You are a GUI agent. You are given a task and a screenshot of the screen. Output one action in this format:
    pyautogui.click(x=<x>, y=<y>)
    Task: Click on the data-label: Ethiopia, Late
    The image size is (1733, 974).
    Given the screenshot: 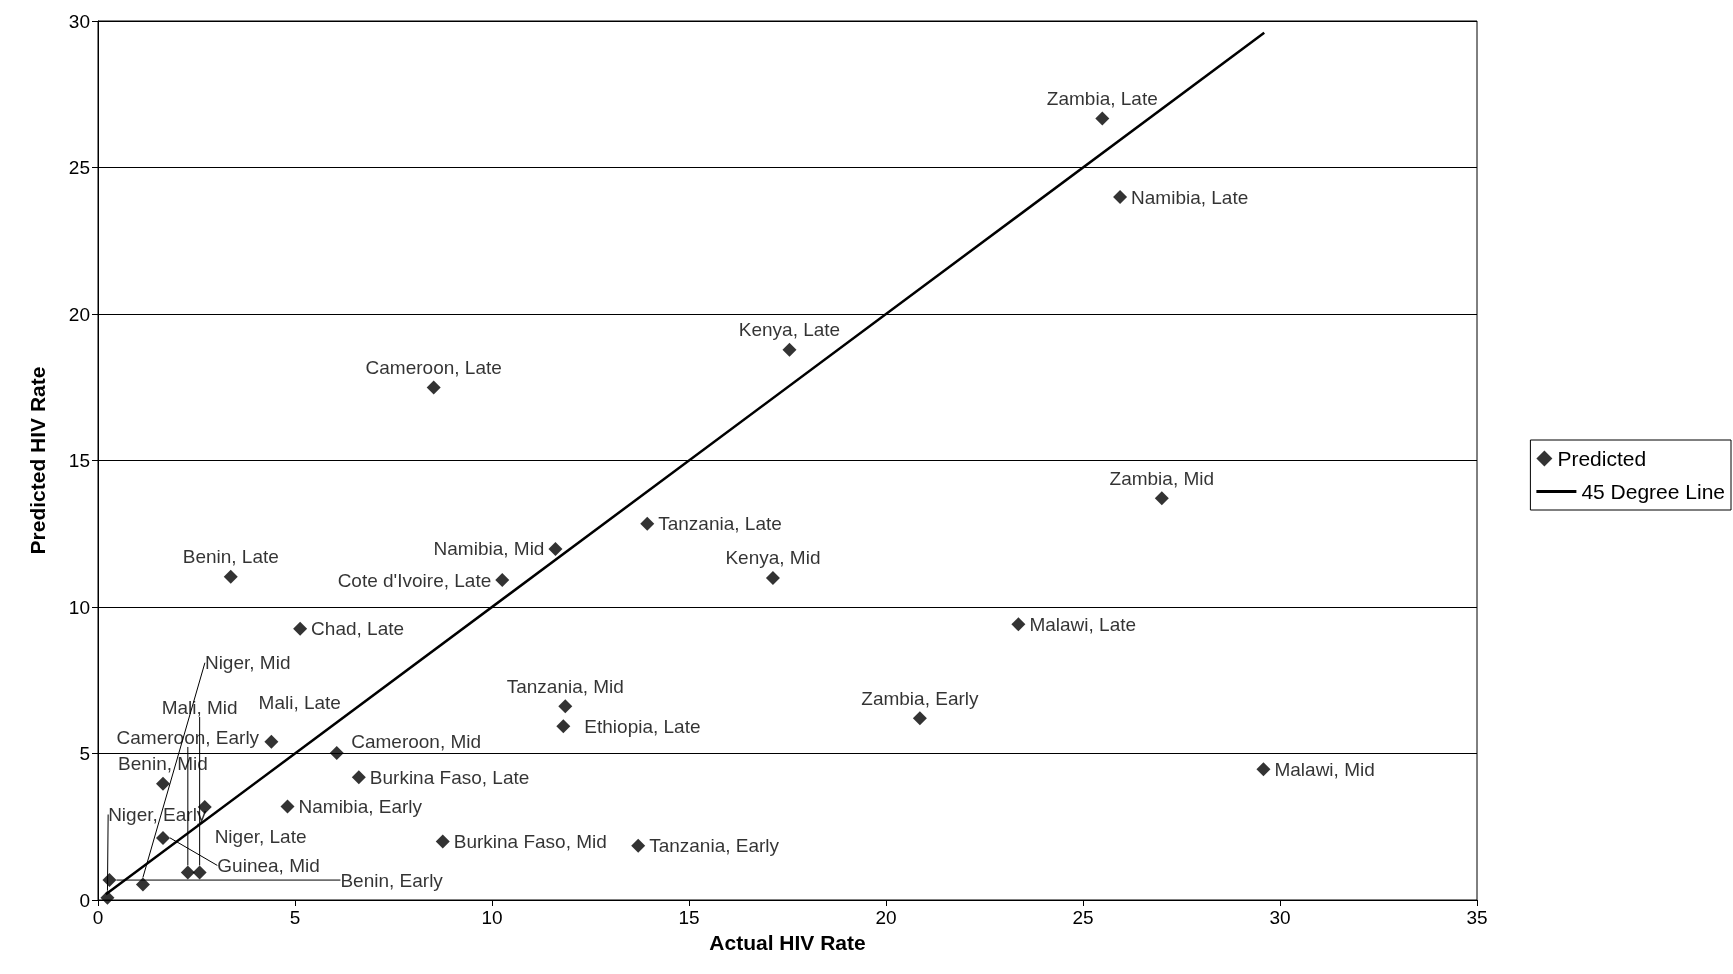 What is the action you would take?
    pyautogui.click(x=642, y=726)
    